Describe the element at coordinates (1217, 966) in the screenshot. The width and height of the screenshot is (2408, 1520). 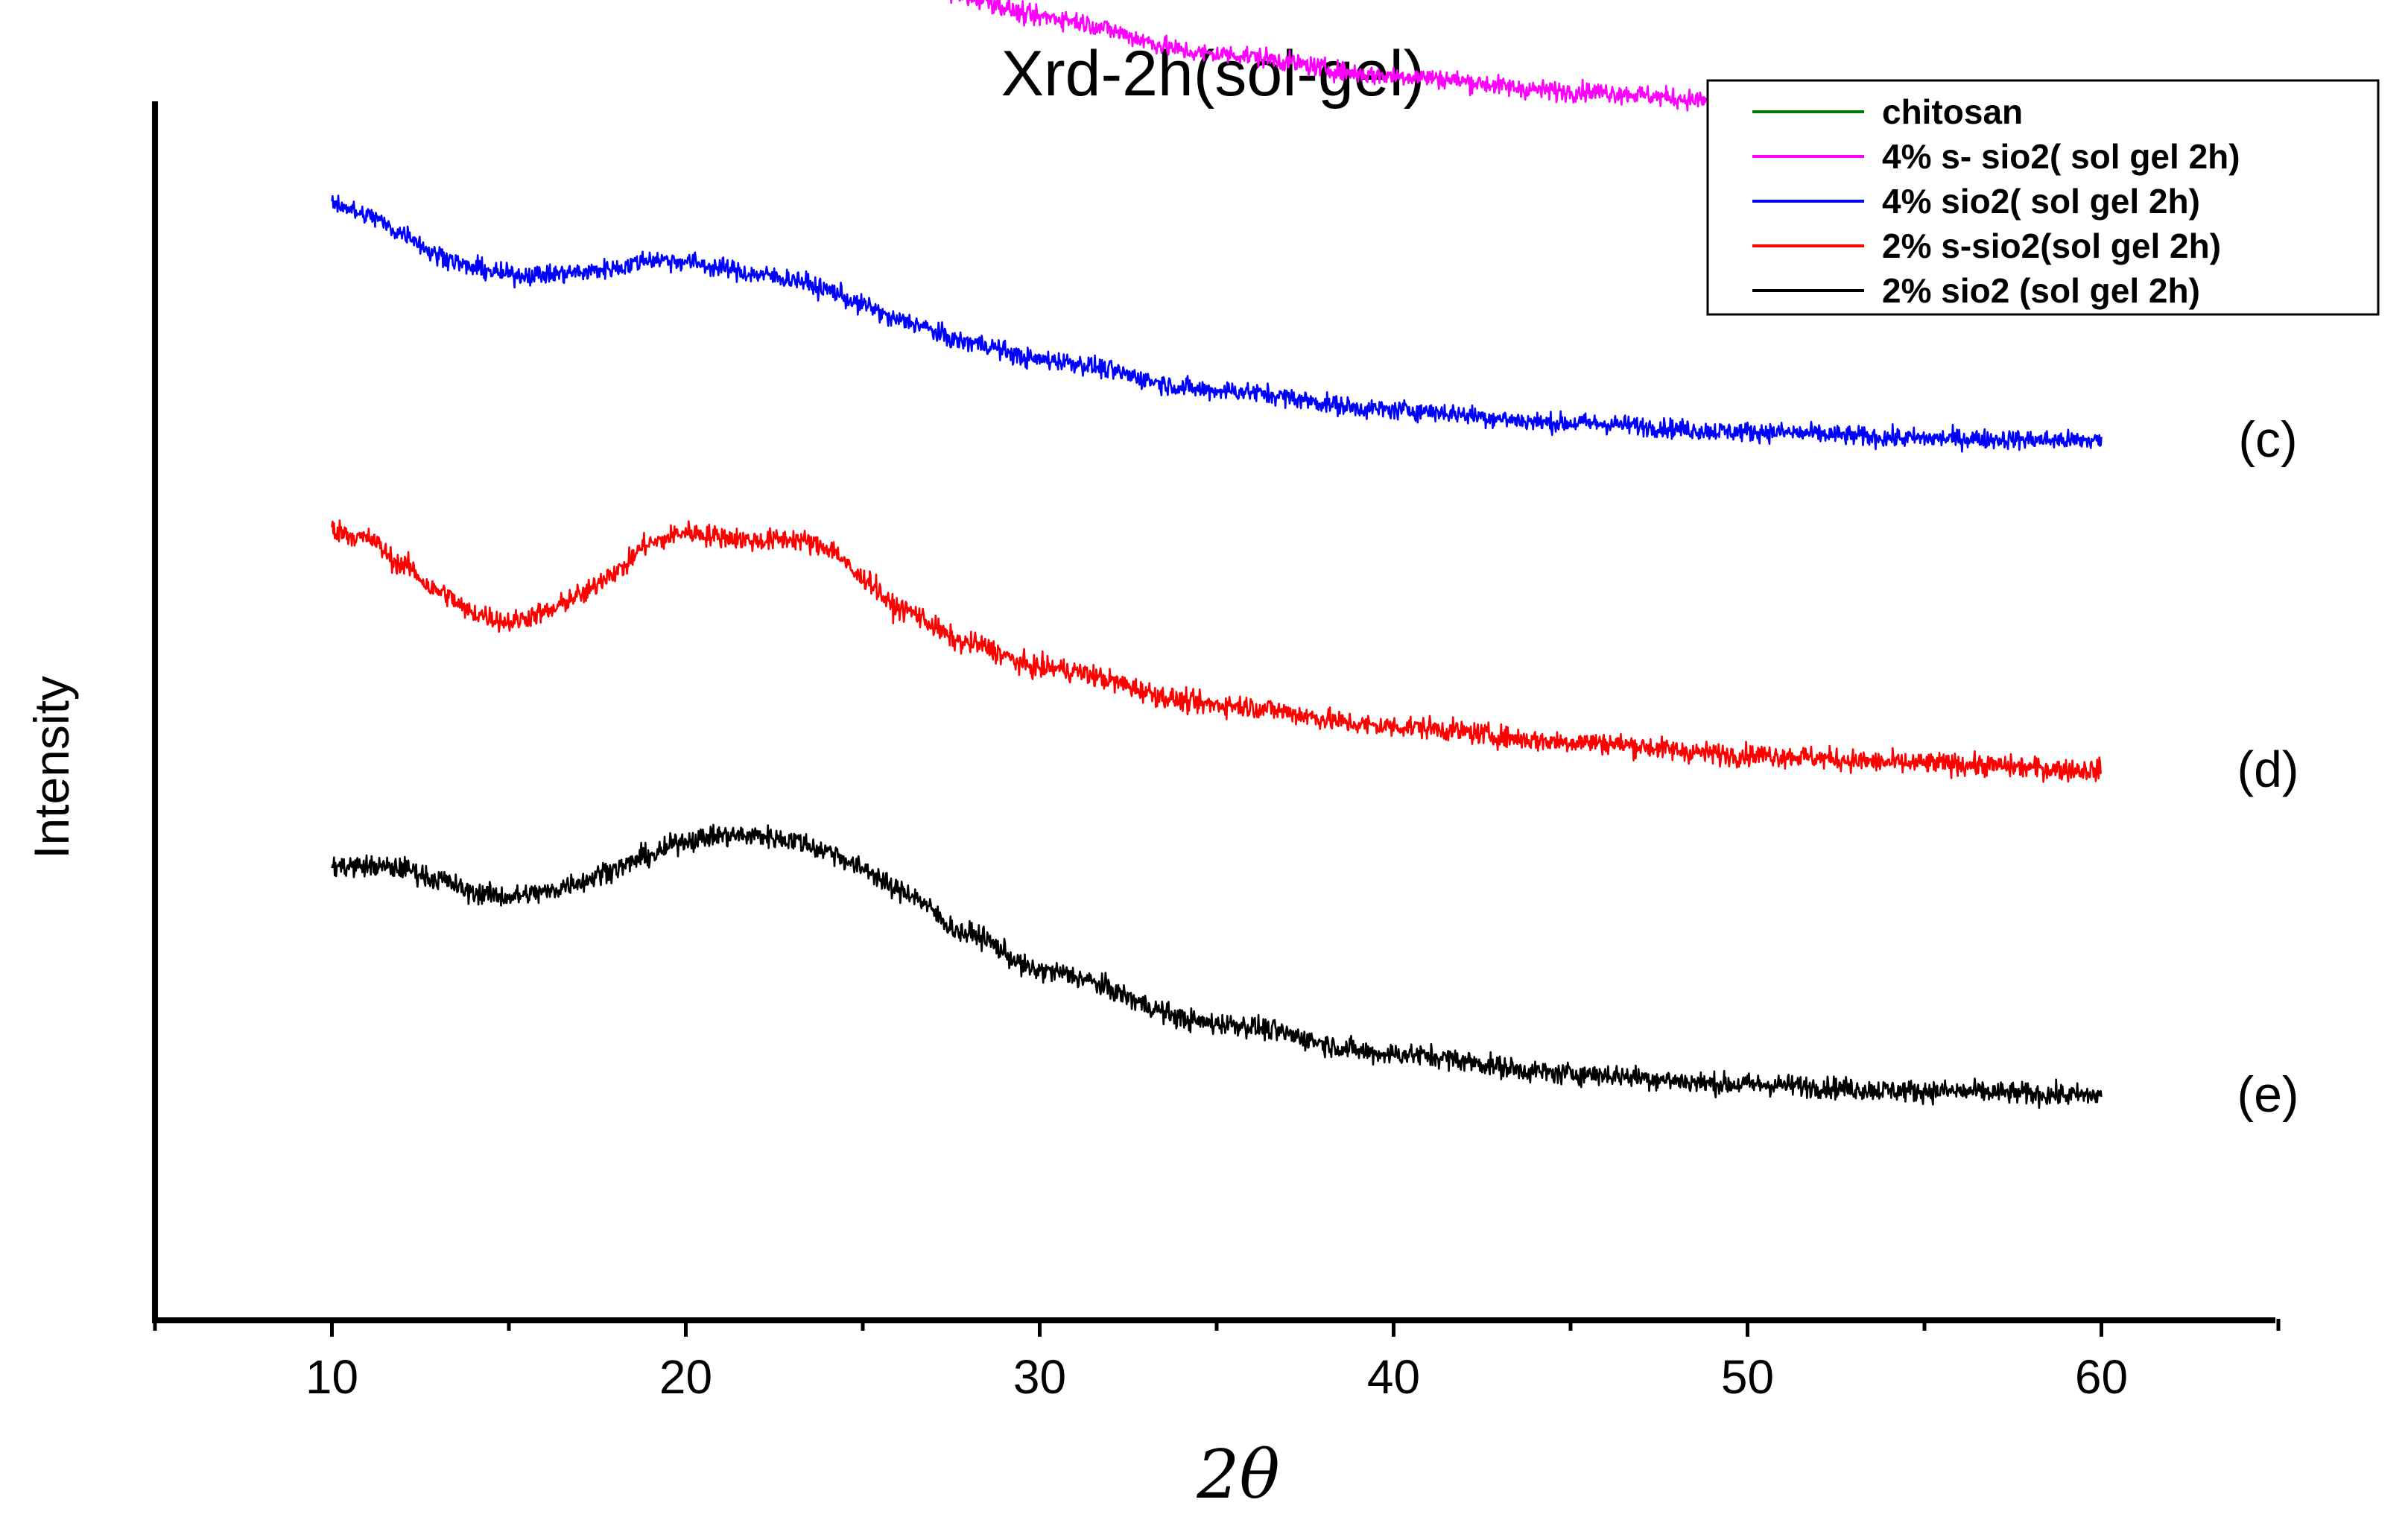
I see `series-line-2-sio2-sol-gel-2h` at that location.